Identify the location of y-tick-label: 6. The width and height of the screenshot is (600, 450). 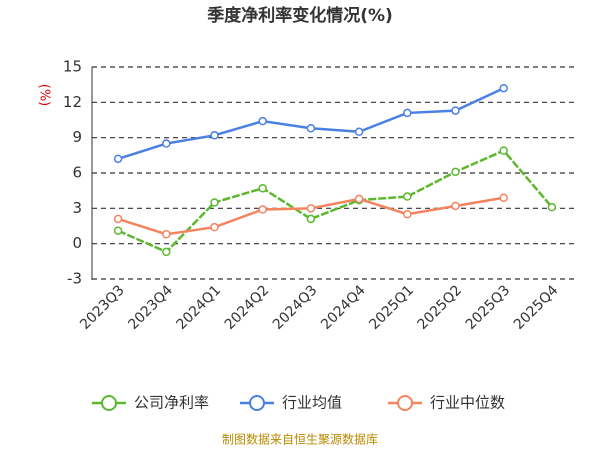
(77, 173).